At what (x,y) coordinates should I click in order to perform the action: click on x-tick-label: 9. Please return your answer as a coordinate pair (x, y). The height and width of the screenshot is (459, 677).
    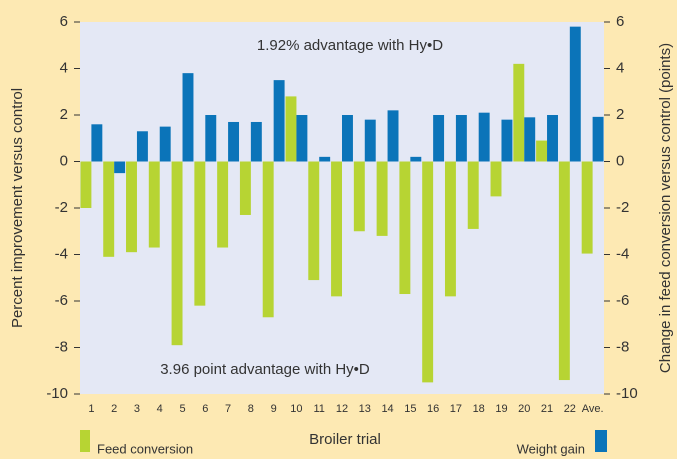
    Looking at the image, I should click on (274, 409).